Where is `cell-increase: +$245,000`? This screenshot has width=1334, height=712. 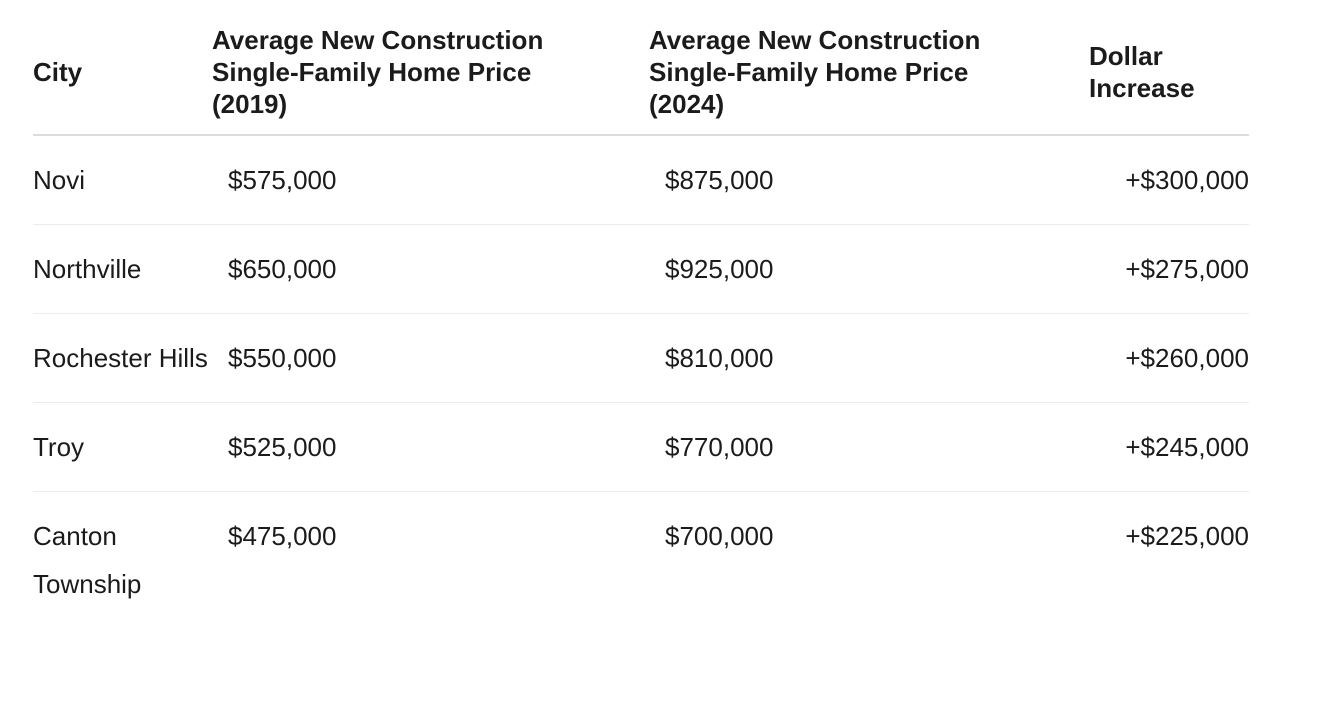
cell-increase: +$245,000 is located at coordinates (1169, 447).